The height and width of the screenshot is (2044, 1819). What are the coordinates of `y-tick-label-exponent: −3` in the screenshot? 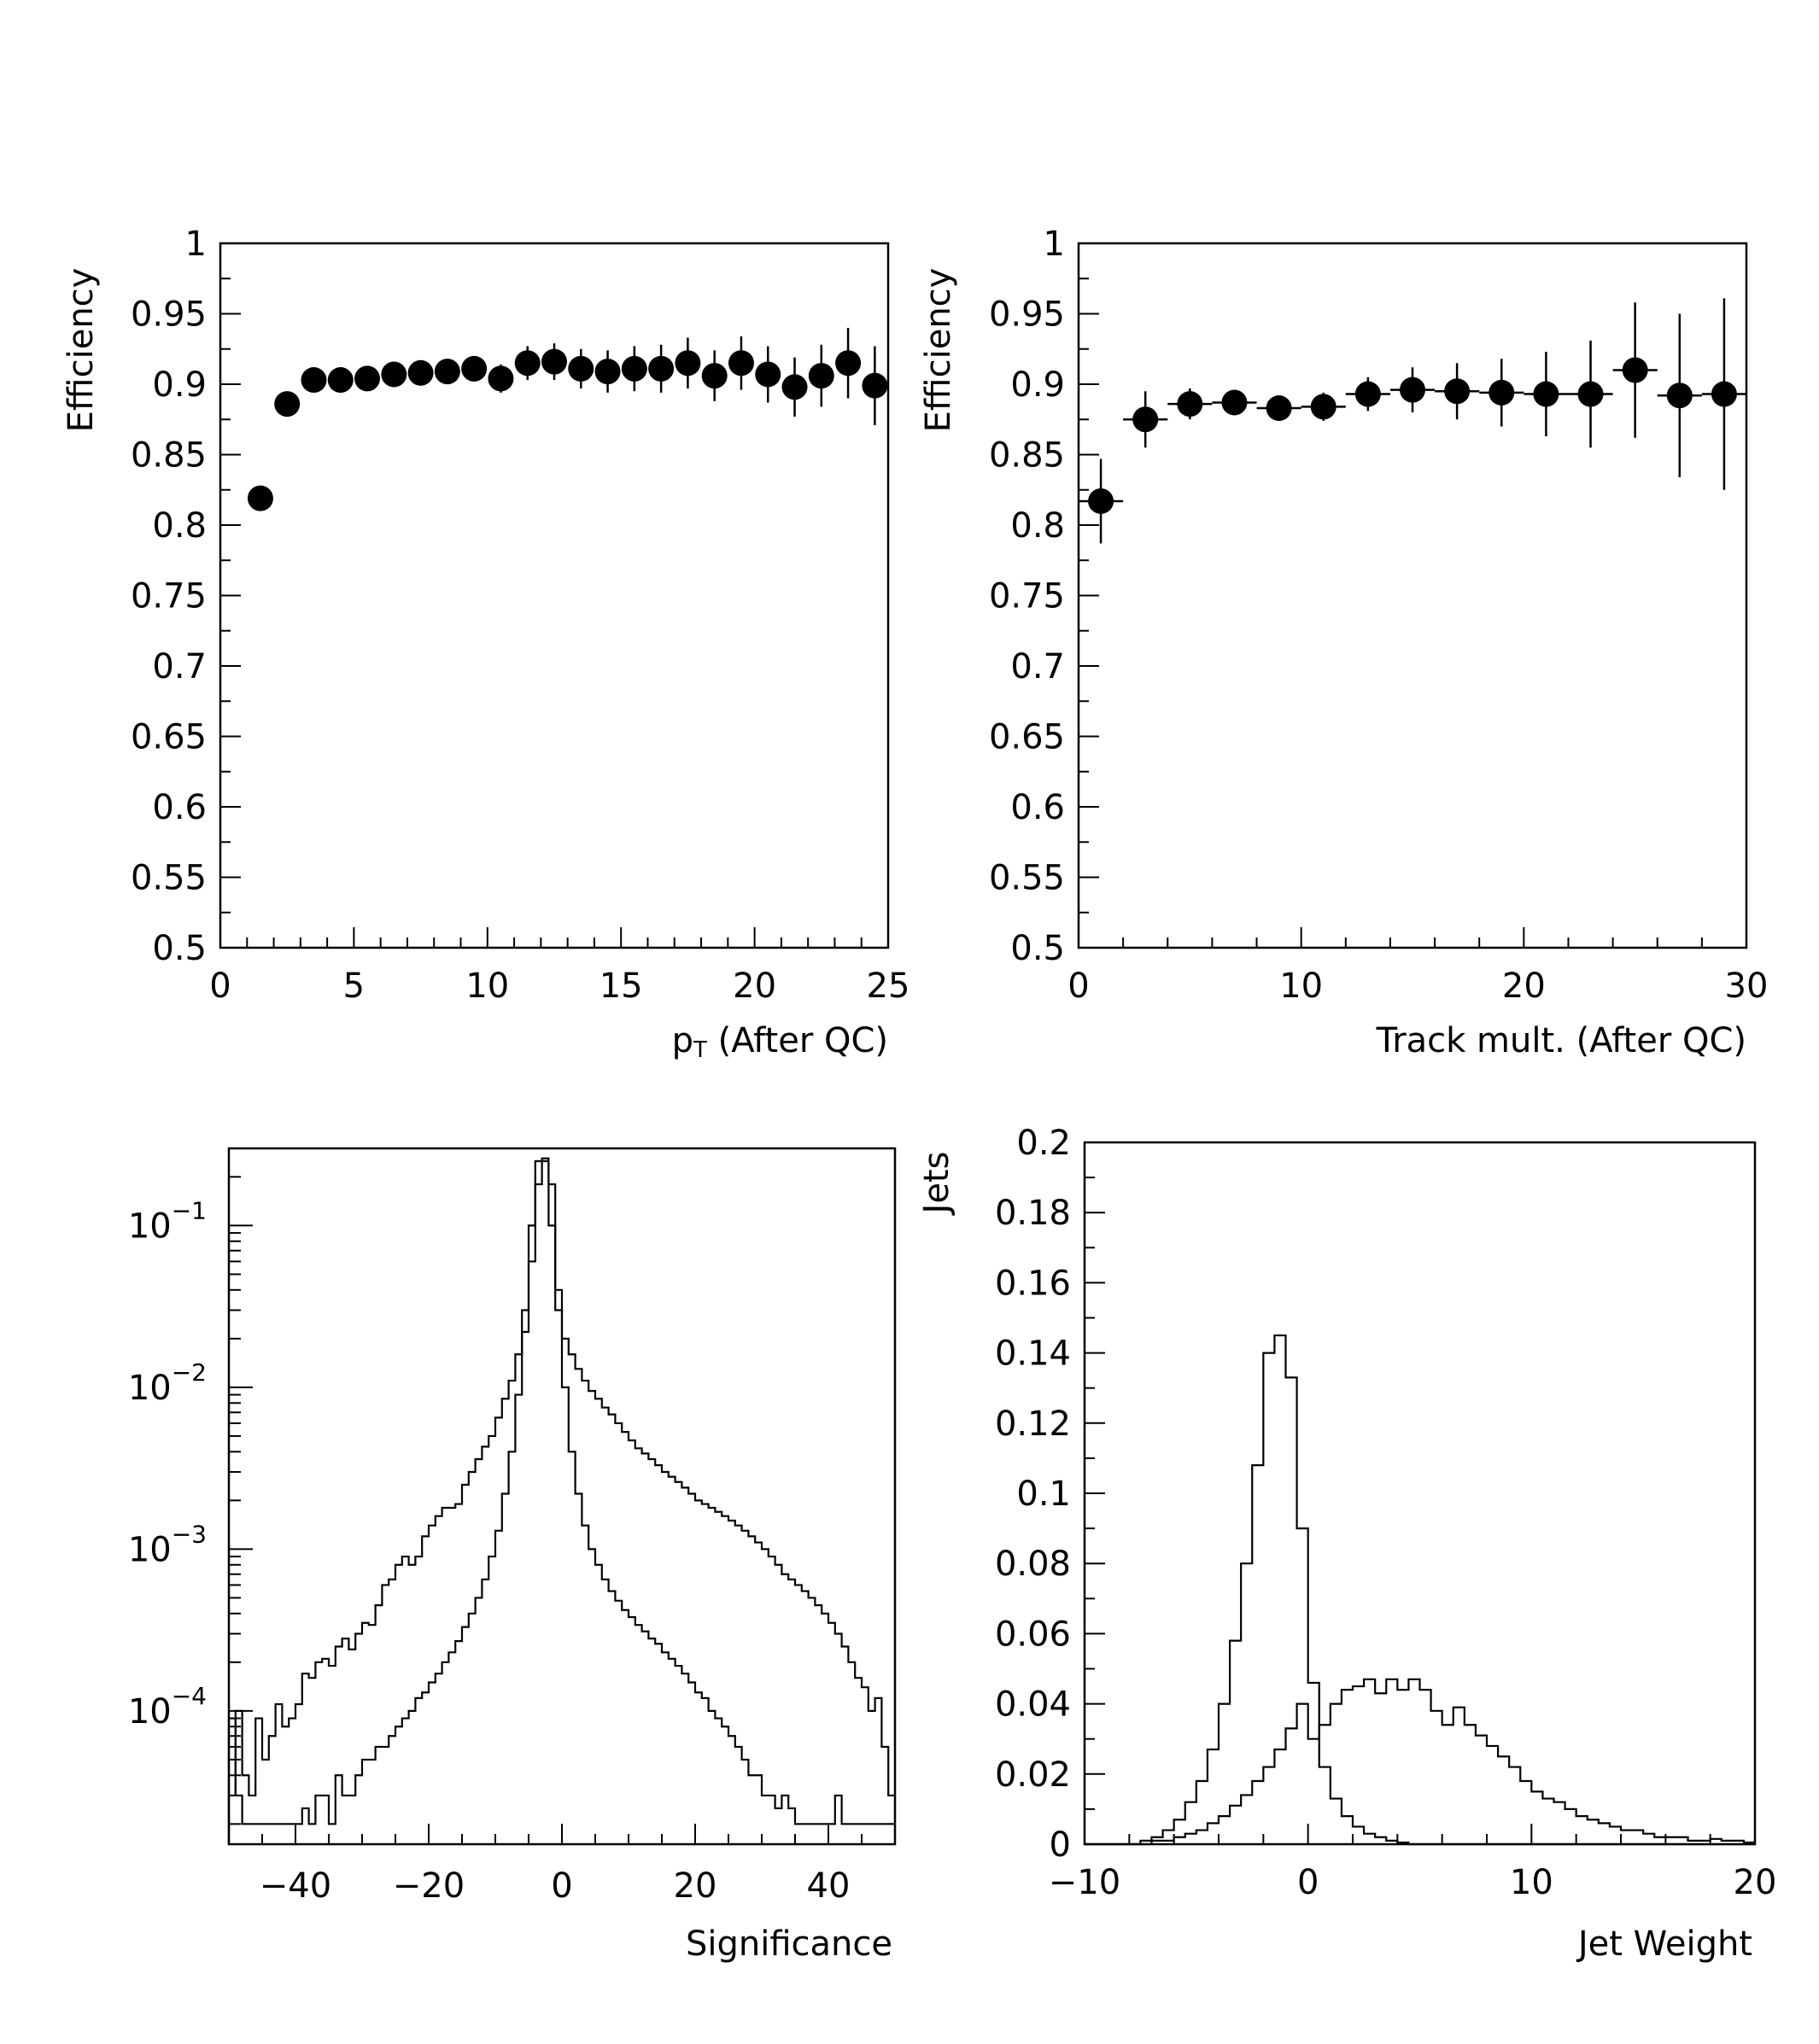 It's located at (190, 1534).